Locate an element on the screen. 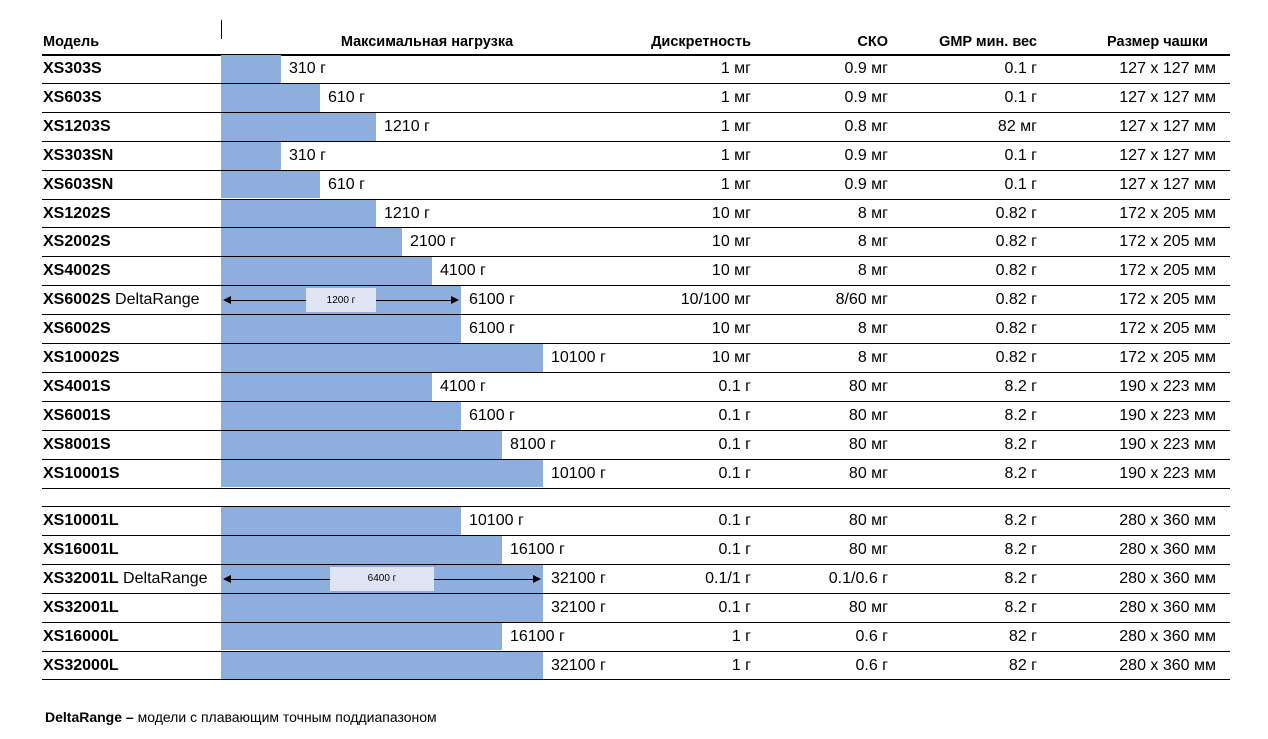  readability-value: 0.1/1 г is located at coordinates (728, 578).